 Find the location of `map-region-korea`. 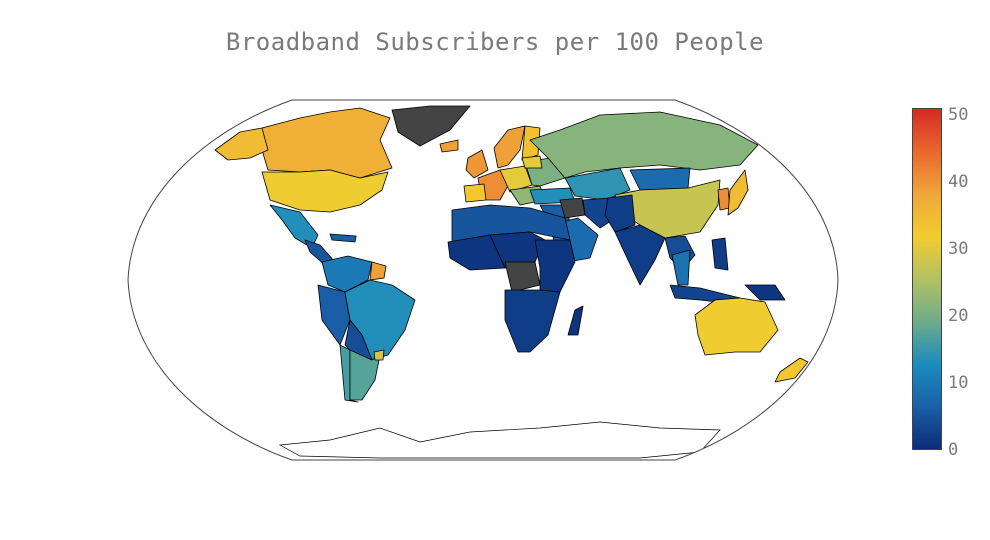

map-region-korea is located at coordinates (724, 199).